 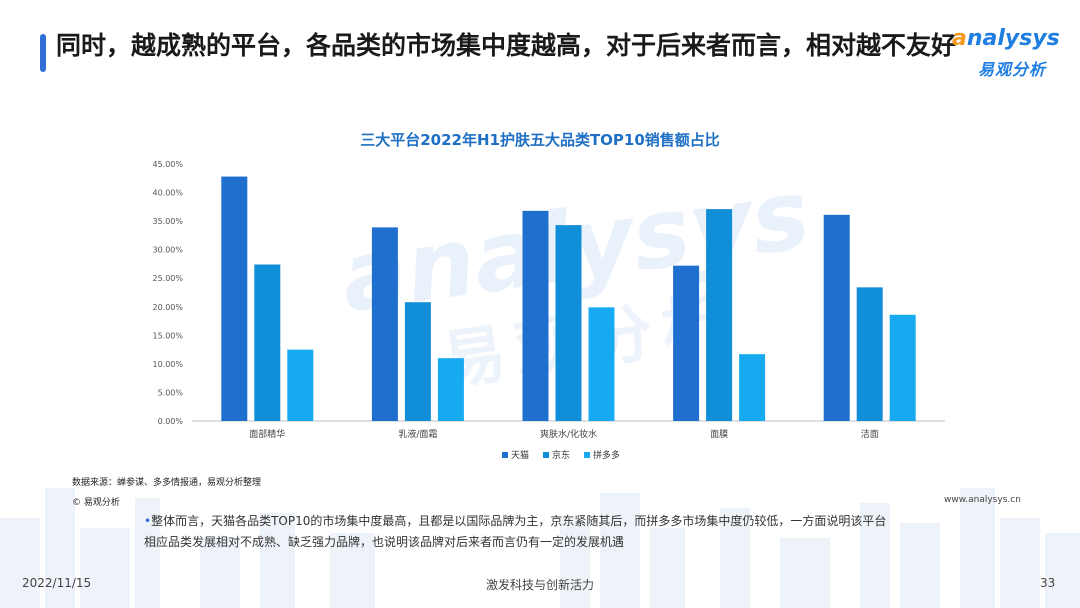 I want to click on legend-label: 京东, so click(x=561, y=455).